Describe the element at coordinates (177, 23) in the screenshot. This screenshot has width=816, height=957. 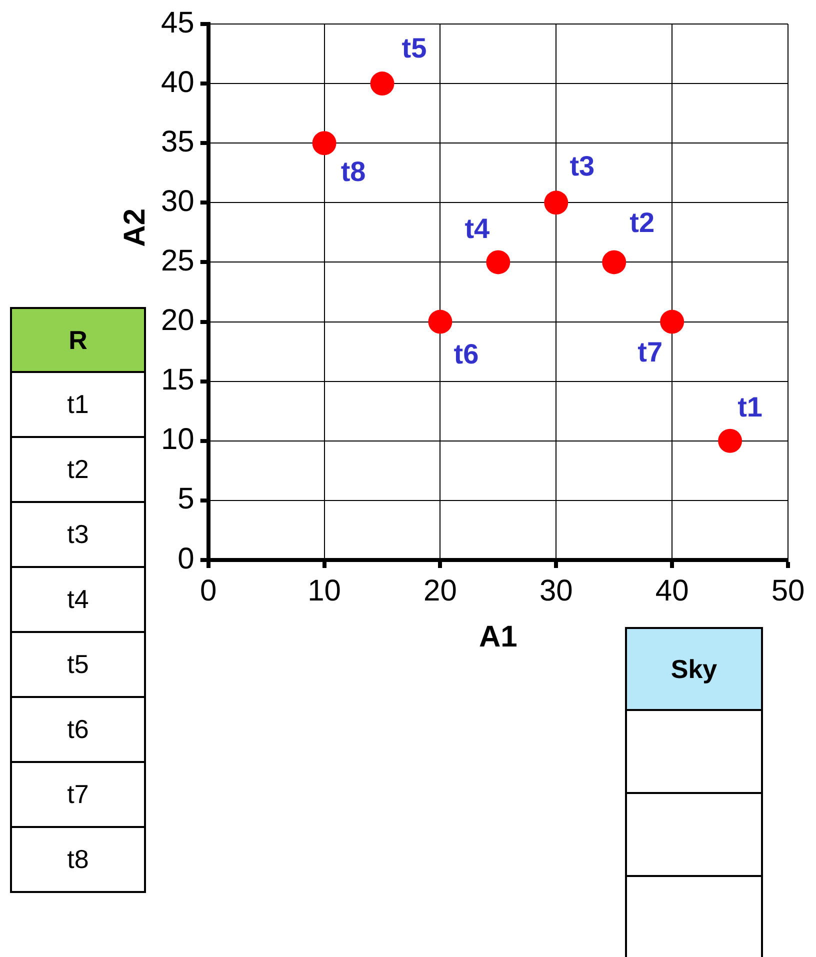
I see `y-tick-label: 45` at that location.